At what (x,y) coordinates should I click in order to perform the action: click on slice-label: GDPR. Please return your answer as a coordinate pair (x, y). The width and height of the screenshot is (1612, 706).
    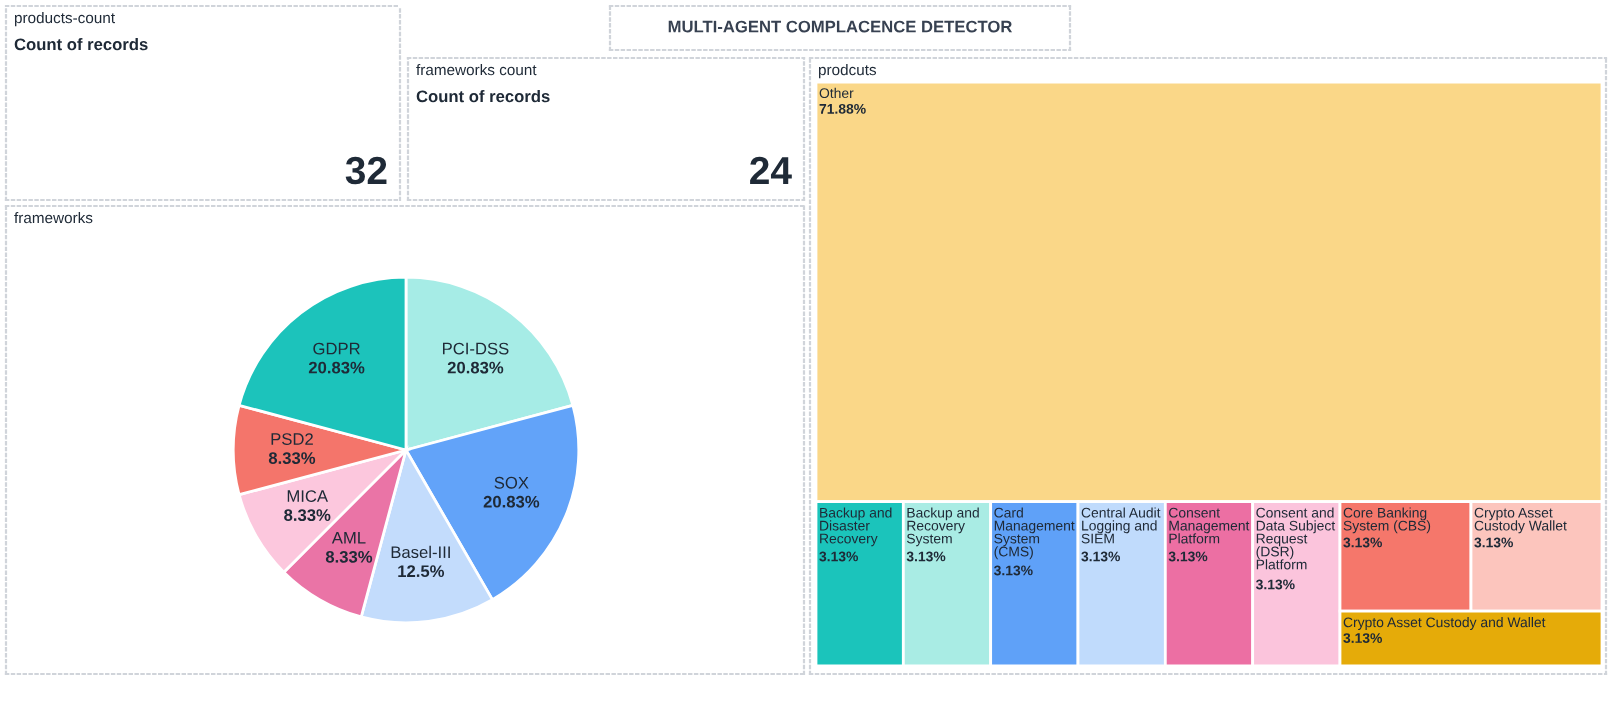
    Looking at the image, I should click on (336, 348).